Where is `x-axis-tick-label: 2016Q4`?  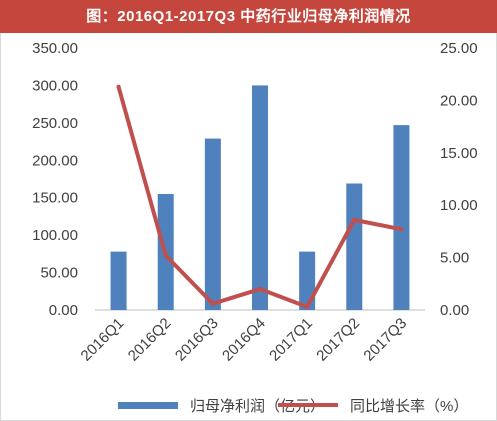 x-axis-tick-label: 2016Q4 is located at coordinates (244, 340).